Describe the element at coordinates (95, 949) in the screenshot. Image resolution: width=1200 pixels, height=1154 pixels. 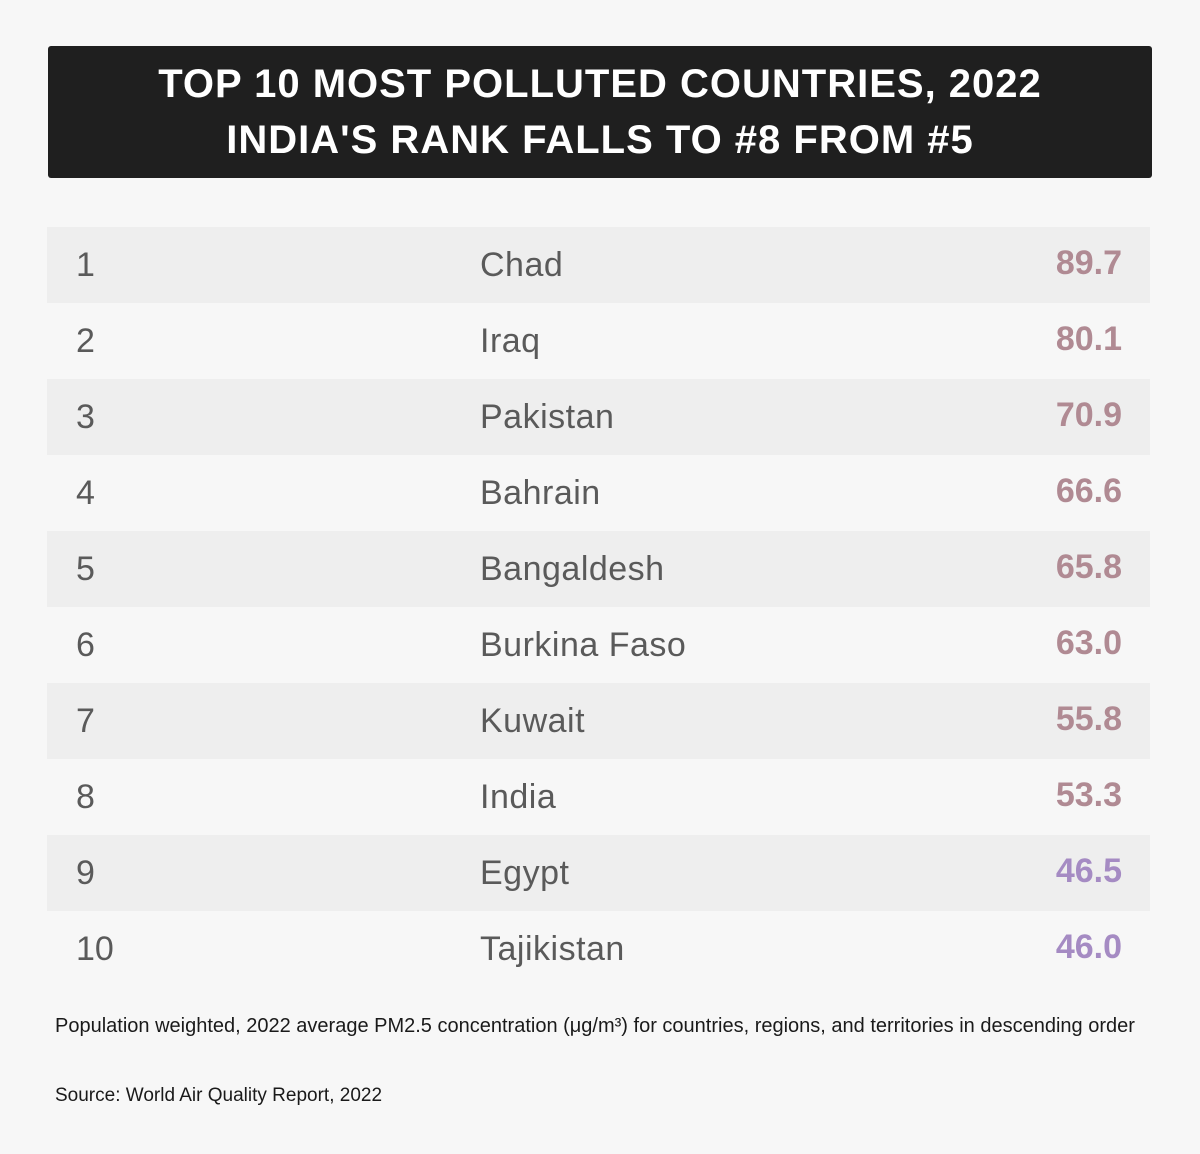
I see `rank-cell: 10` at that location.